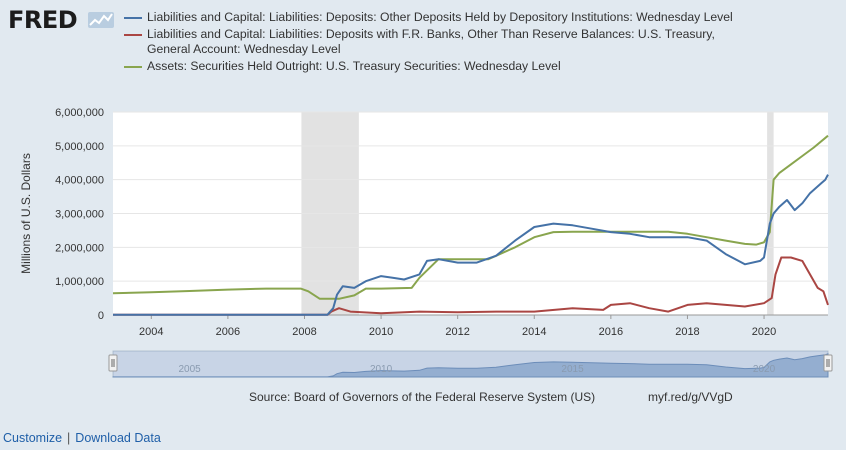 The height and width of the screenshot is (450, 846). Describe the element at coordinates (133, 67) in the screenshot. I see `legend-swatch-green` at that location.